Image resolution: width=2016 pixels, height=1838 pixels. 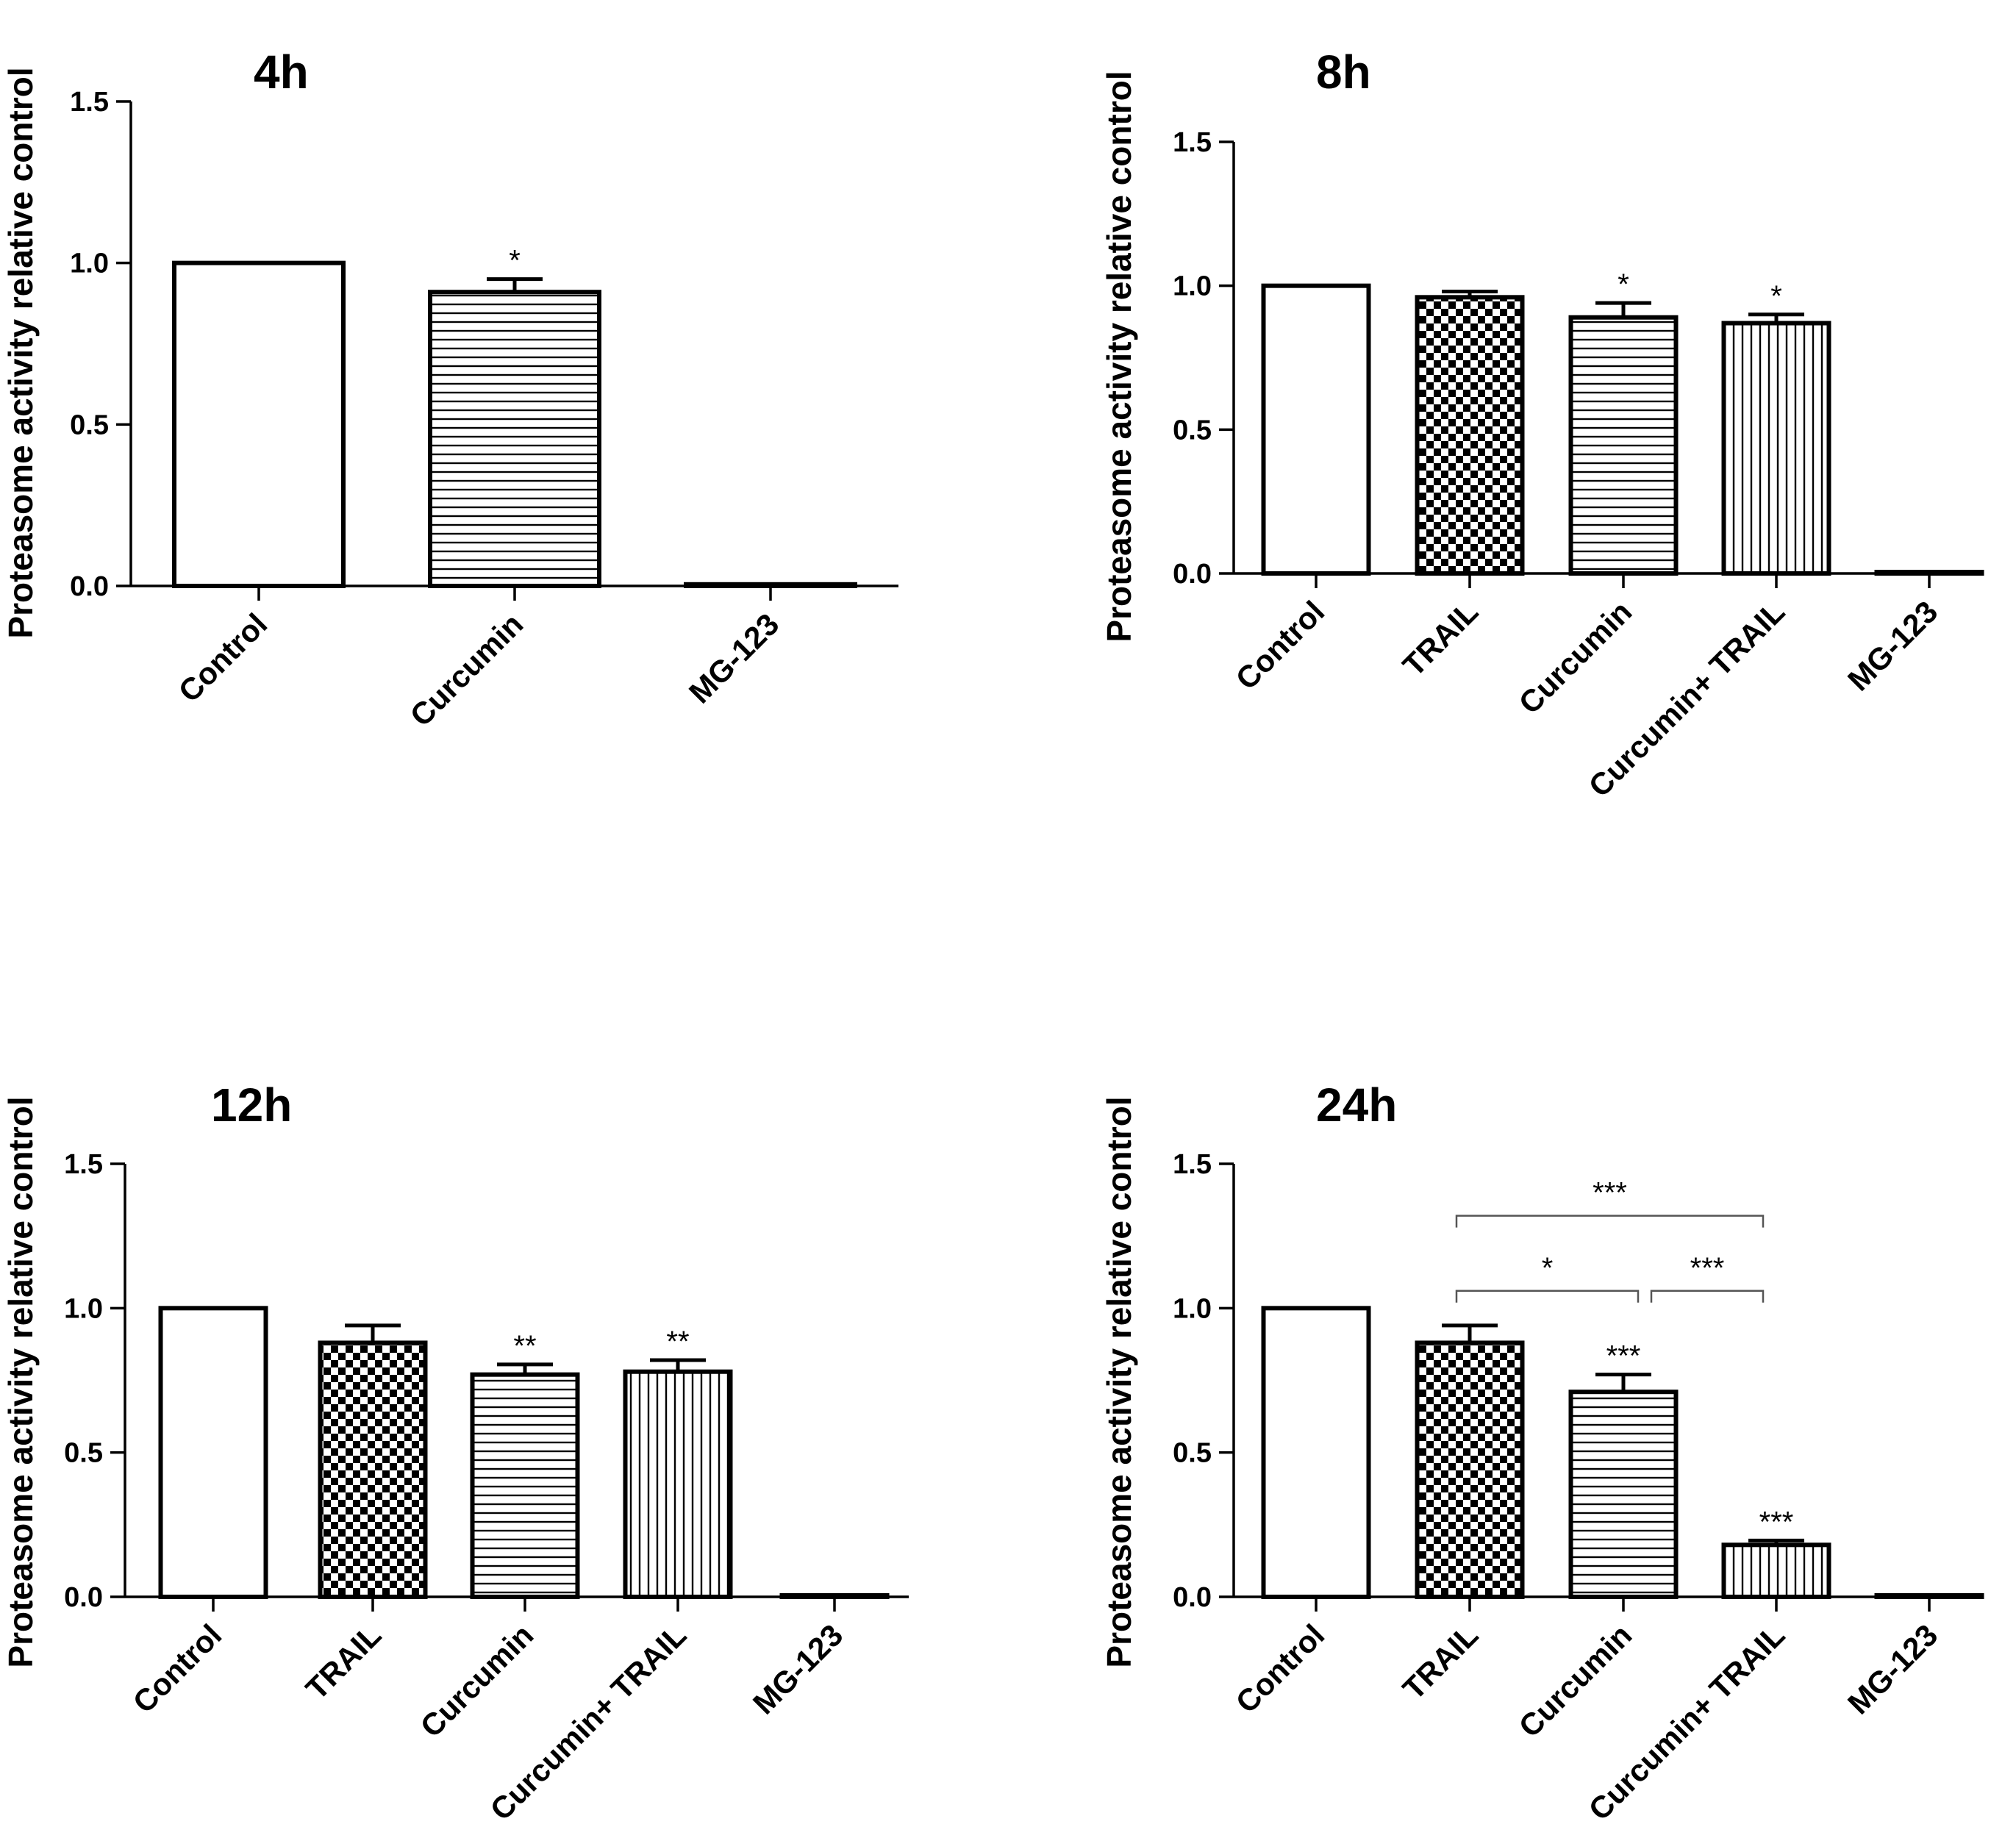 I want to click on panel-title: 24h, so click(x=1356, y=1105).